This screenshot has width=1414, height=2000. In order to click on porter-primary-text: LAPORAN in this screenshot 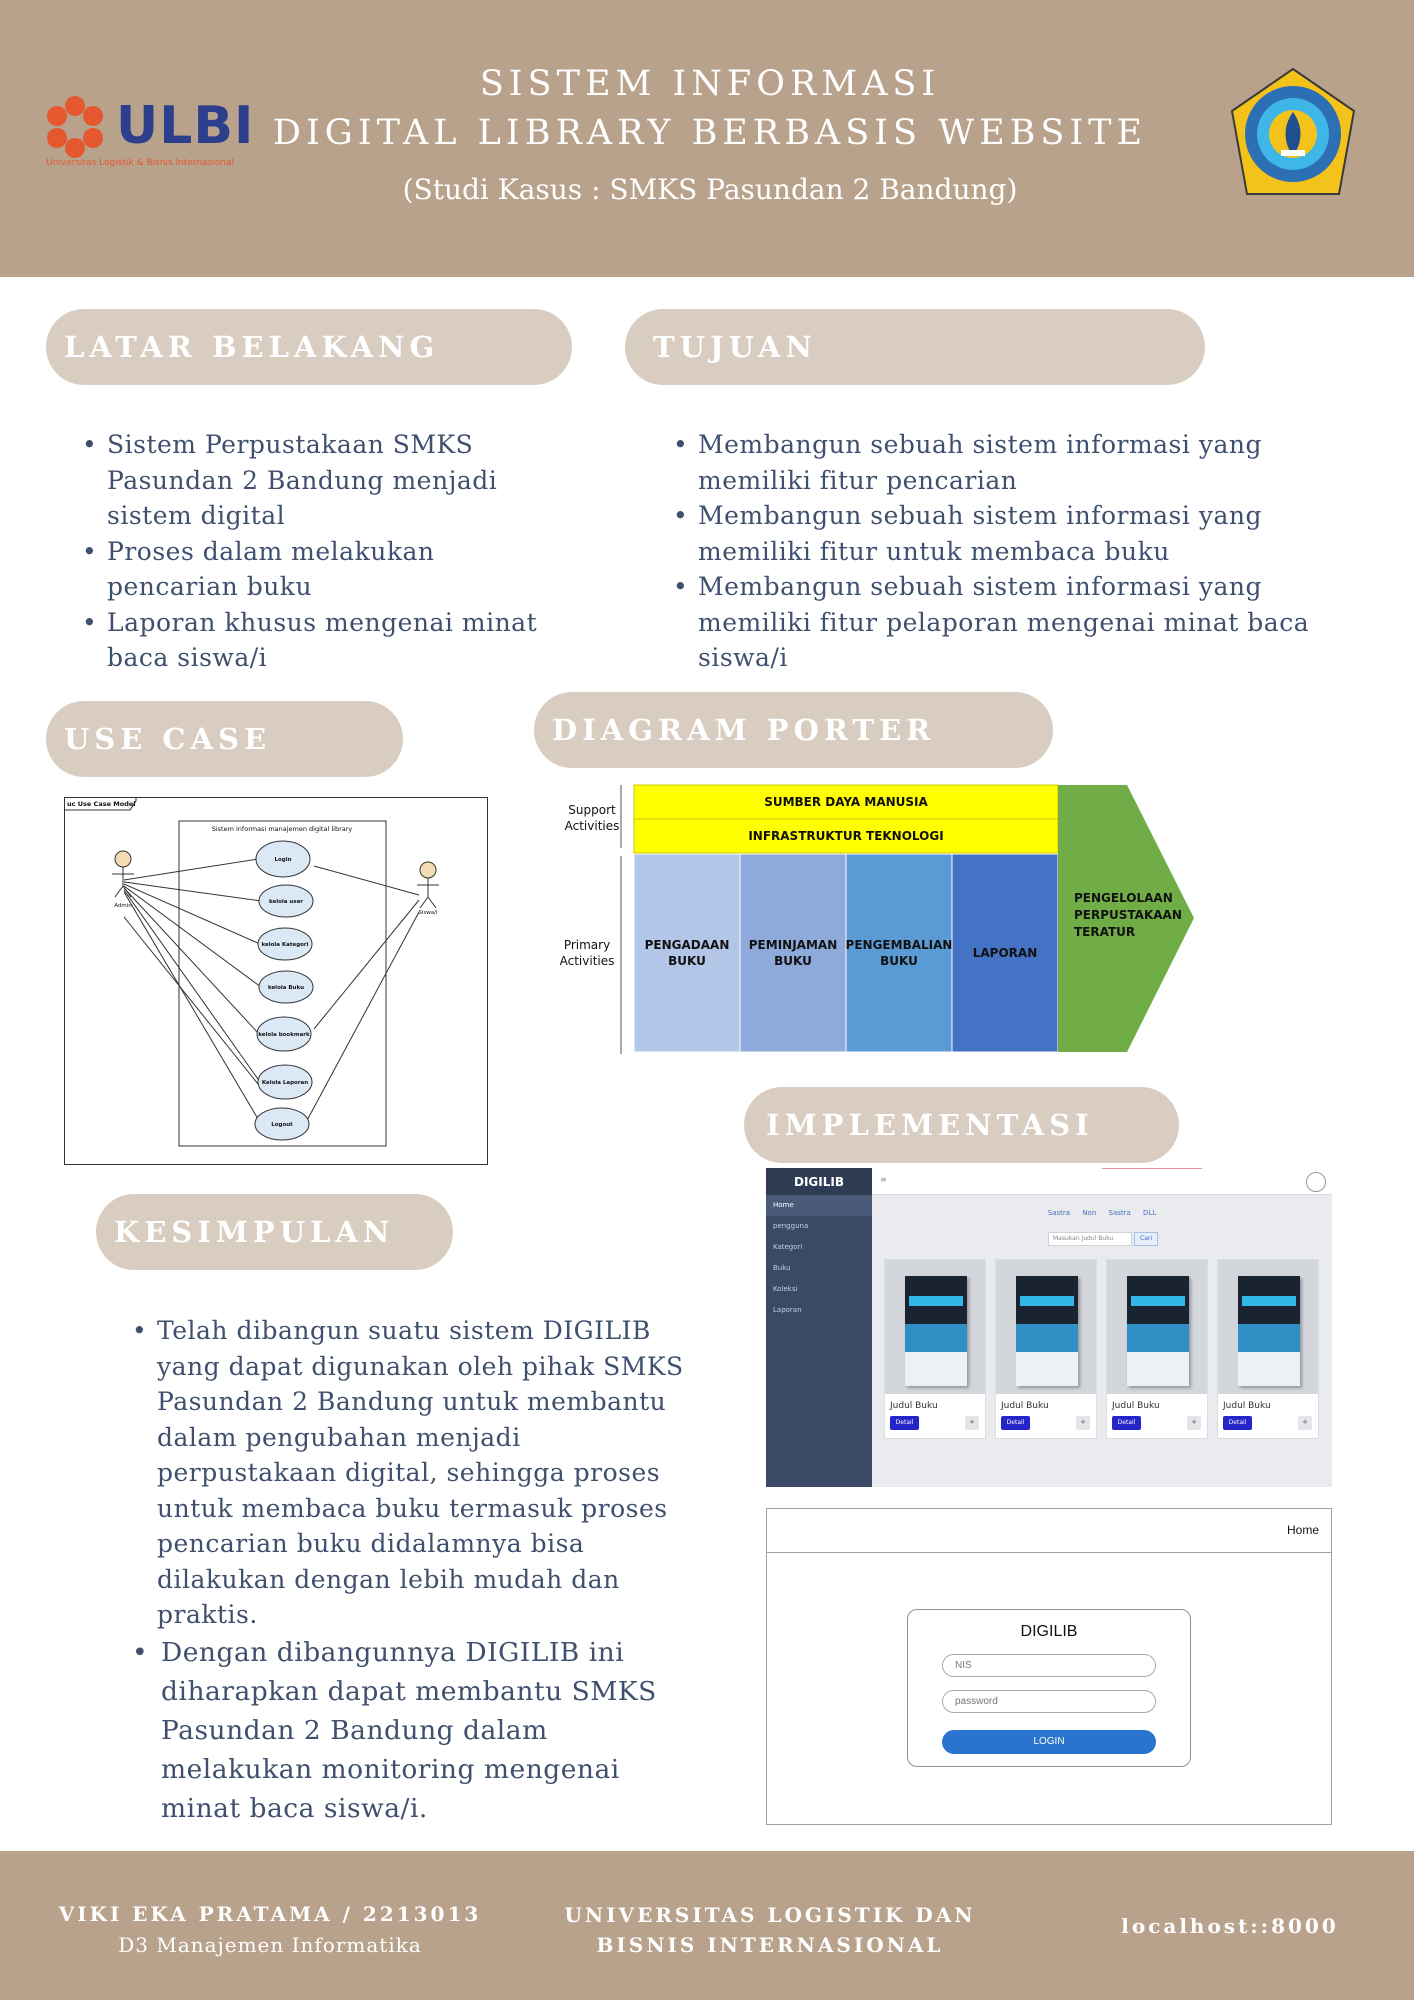, I will do `click(1005, 953)`.